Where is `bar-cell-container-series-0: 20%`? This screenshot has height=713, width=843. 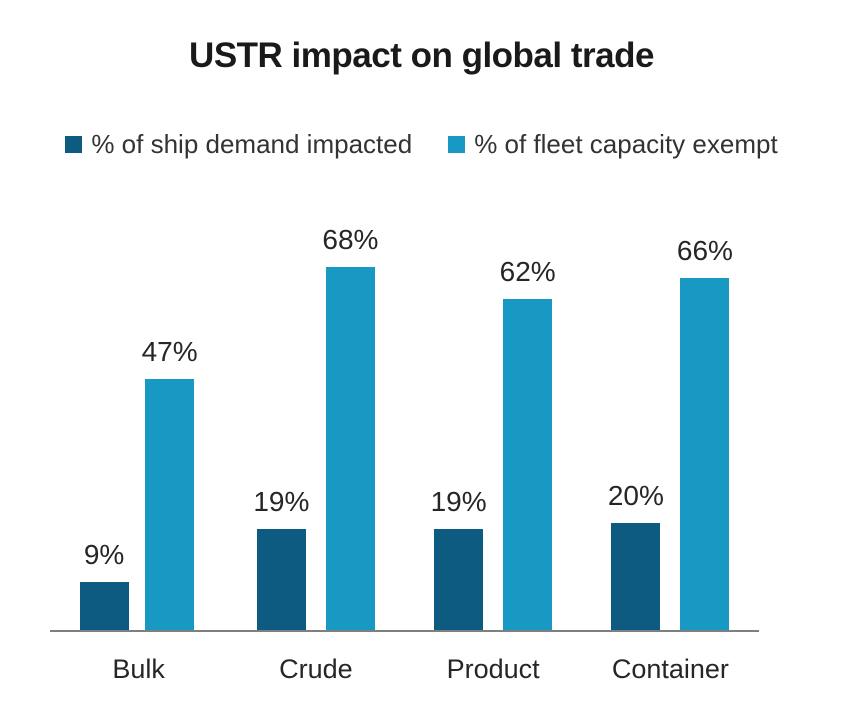 bar-cell-container-series-0: 20% is located at coordinates (636, 555).